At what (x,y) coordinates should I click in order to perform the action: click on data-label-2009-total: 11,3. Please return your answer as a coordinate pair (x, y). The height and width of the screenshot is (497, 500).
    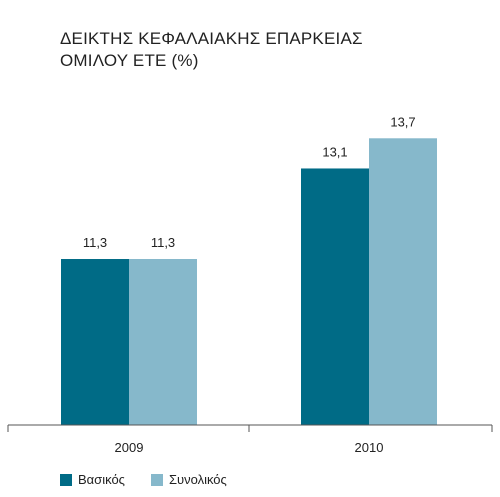
    Looking at the image, I should click on (163, 242).